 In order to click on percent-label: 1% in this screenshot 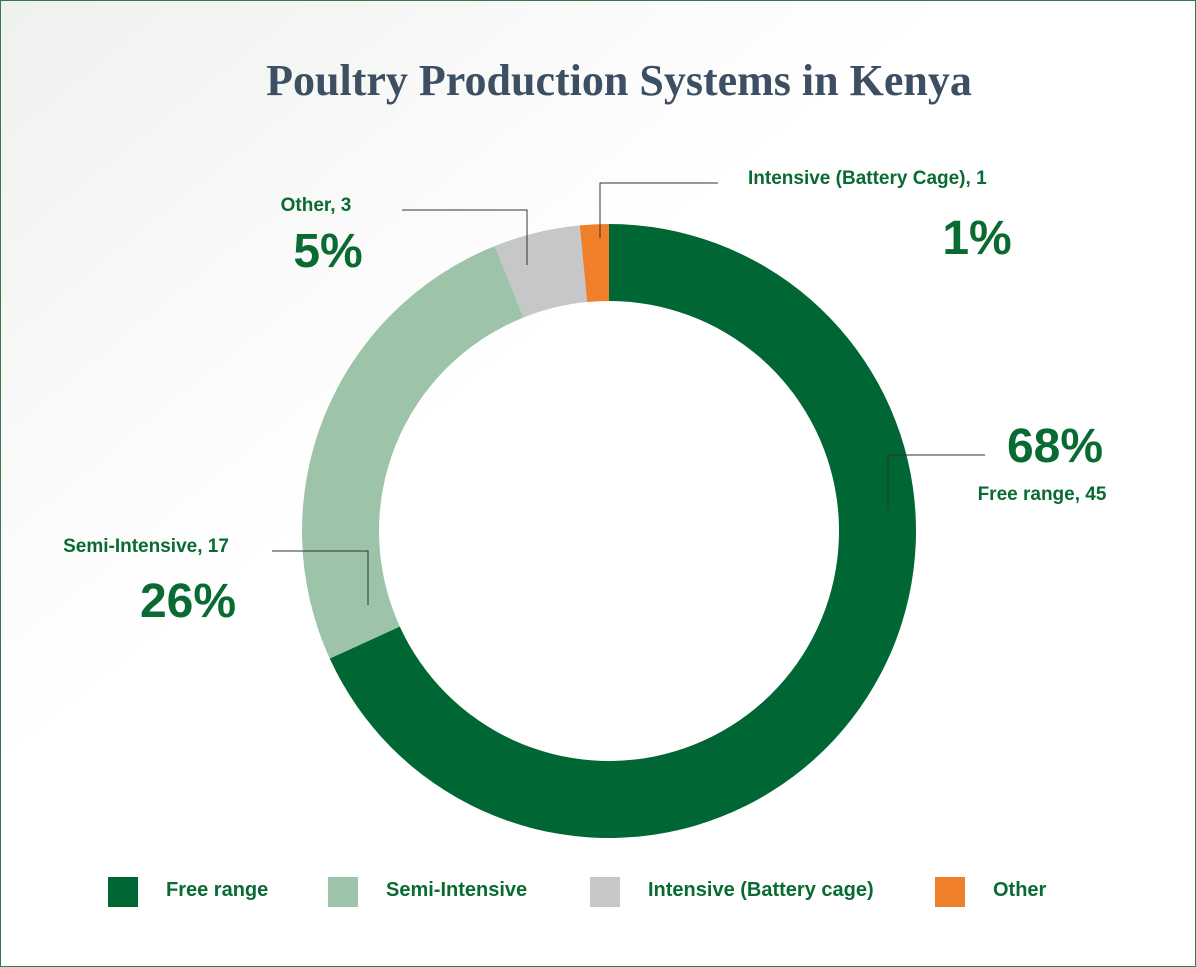, I will do `click(976, 238)`.